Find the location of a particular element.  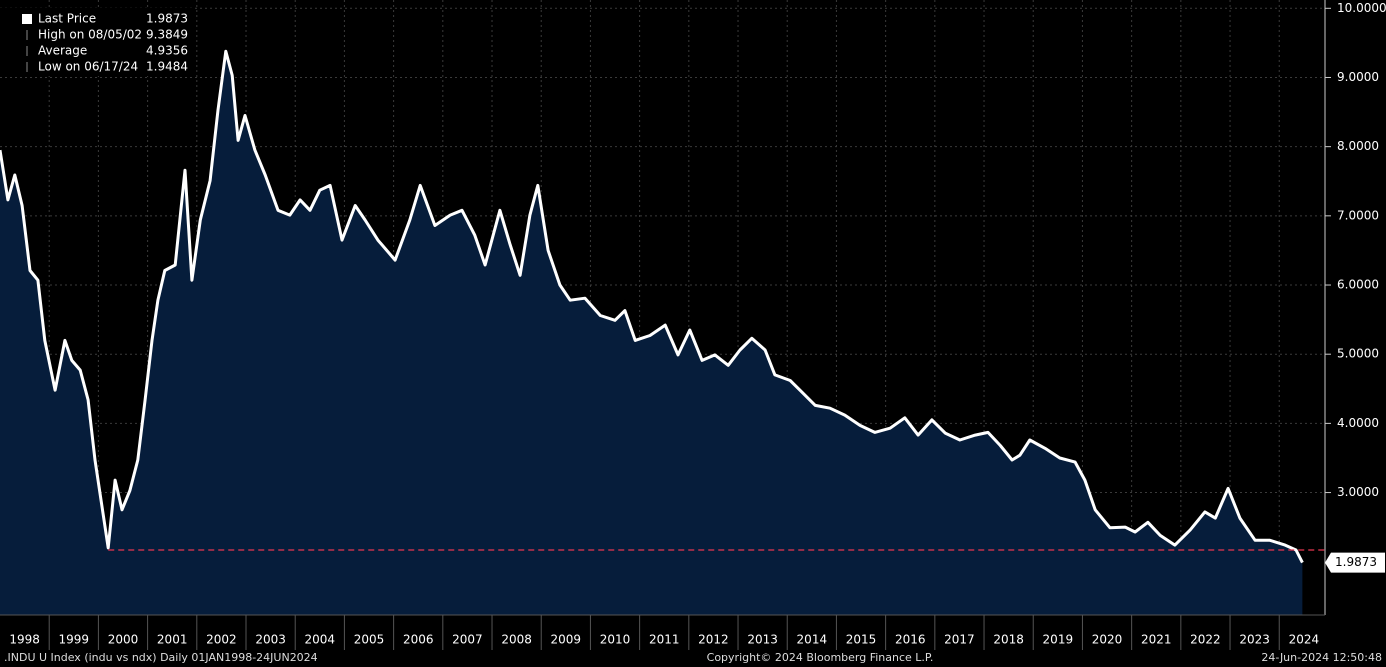

x-tick-label: 2011 is located at coordinates (664, 640).